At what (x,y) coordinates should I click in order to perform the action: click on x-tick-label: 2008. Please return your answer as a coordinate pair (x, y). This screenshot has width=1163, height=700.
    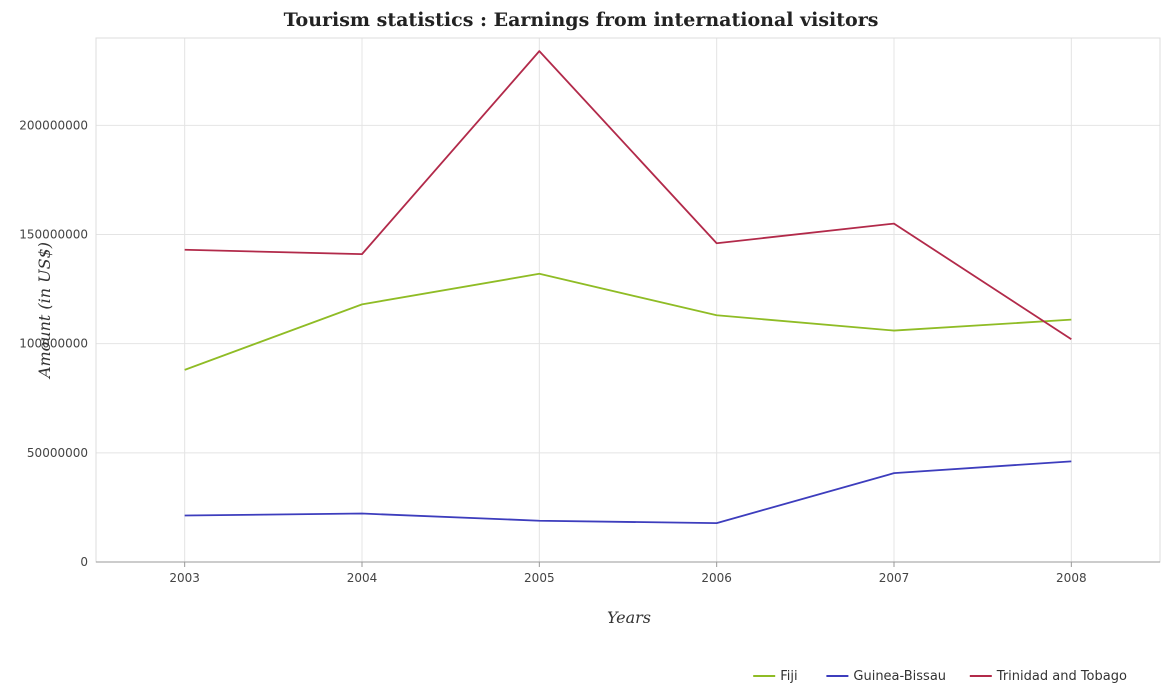
    Looking at the image, I should click on (1071, 578).